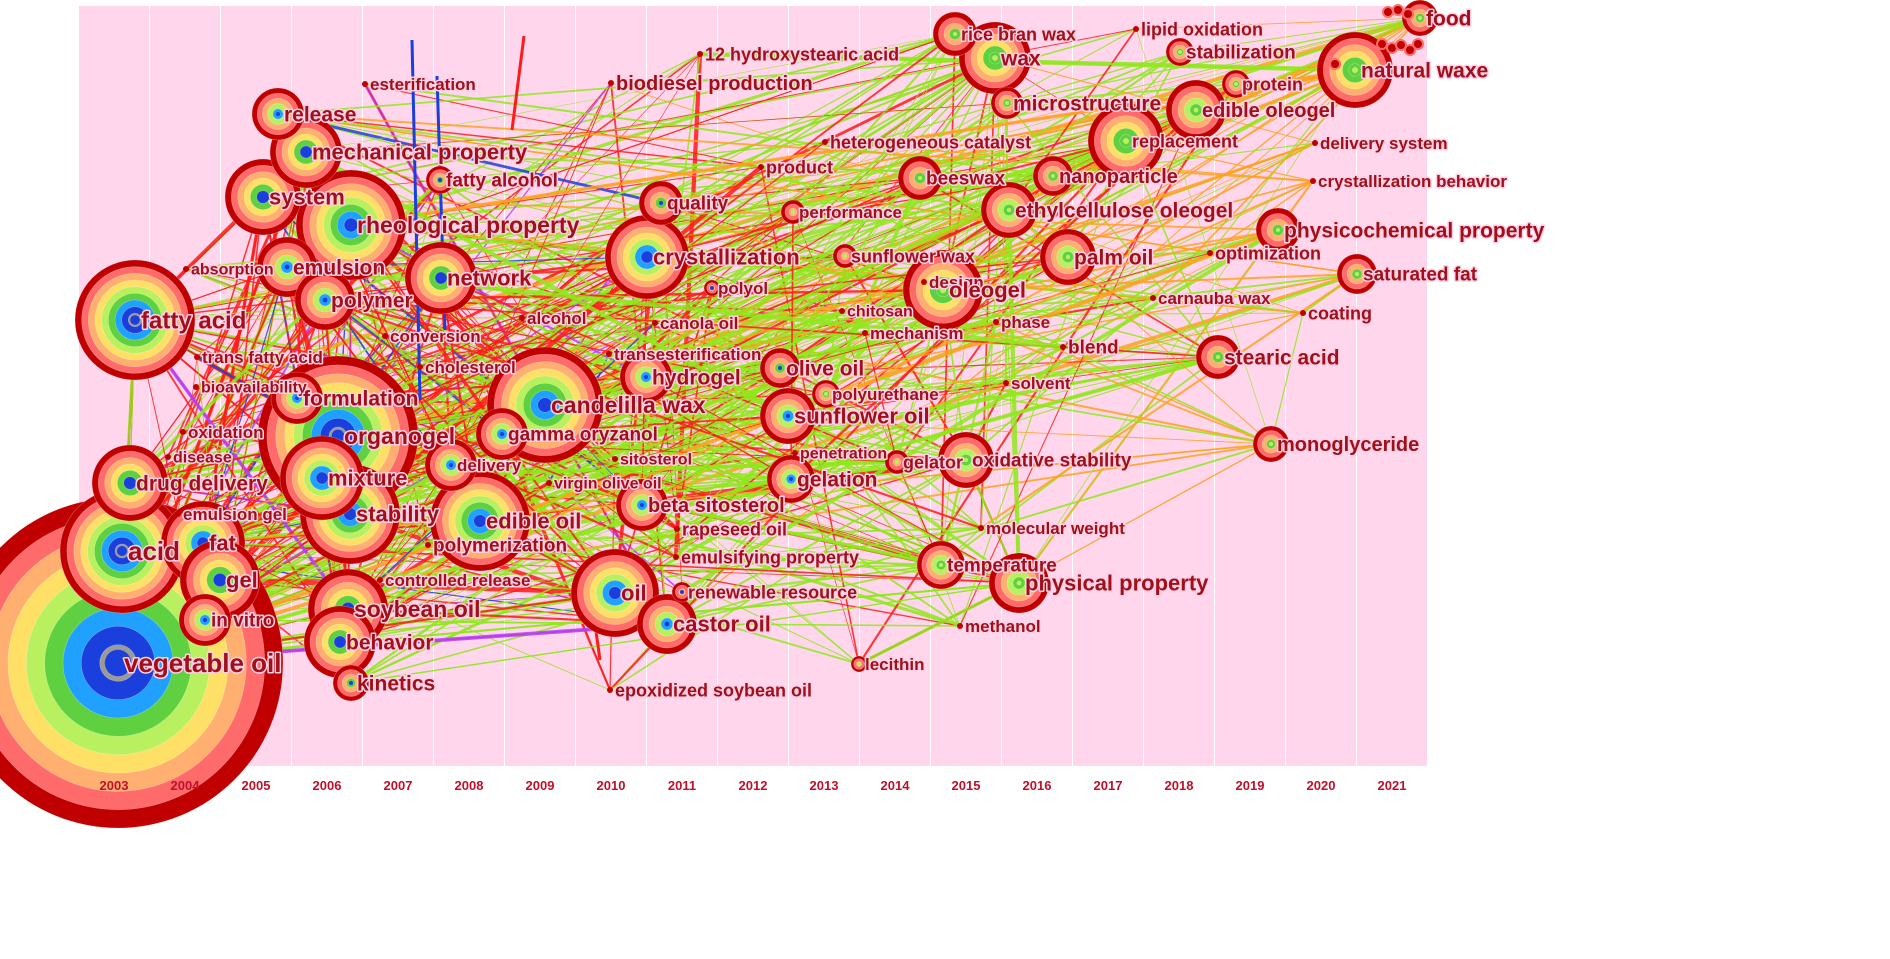 Image resolution: width=1890 pixels, height=959 pixels. Describe the element at coordinates (306, 152) in the screenshot. I see `node-mechanical-property` at that location.